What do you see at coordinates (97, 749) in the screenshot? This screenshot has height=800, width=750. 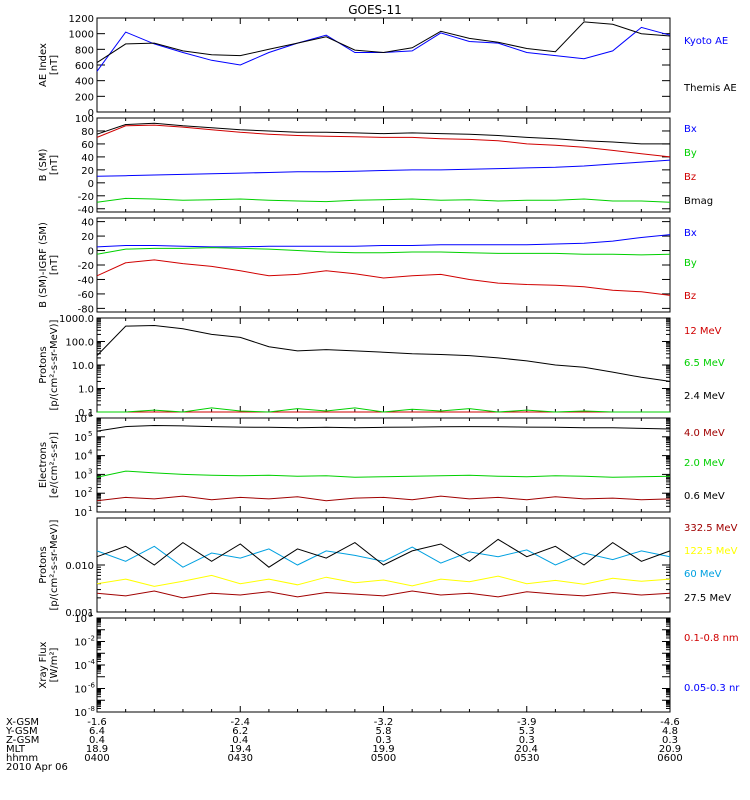 I see `x-tick-value: 18.9` at bounding box center [97, 749].